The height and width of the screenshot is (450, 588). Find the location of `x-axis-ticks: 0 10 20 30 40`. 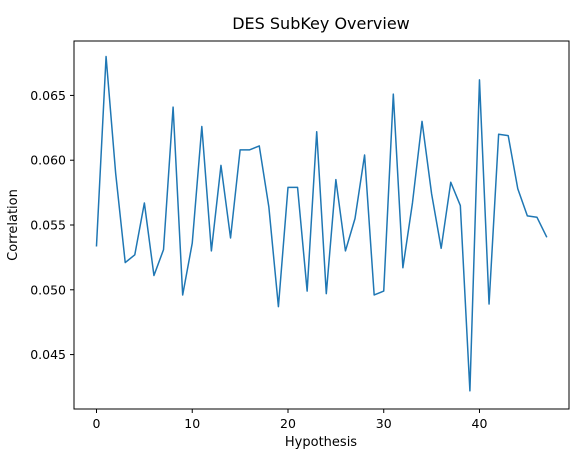

x-axis-ticks: 0 10 20 30 40 is located at coordinates (290, 420).